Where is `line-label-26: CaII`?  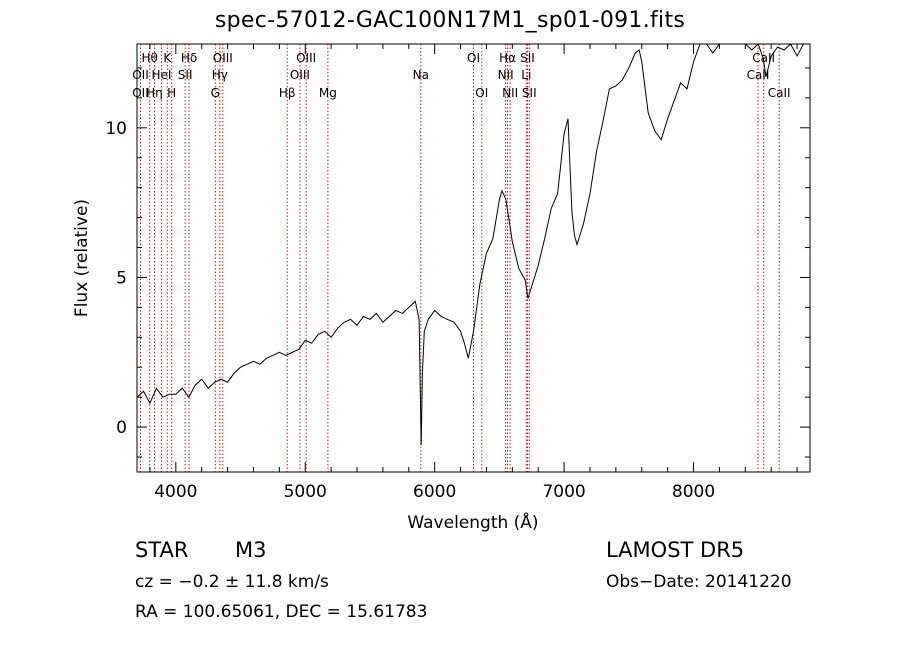 line-label-26: CaII is located at coordinates (758, 75).